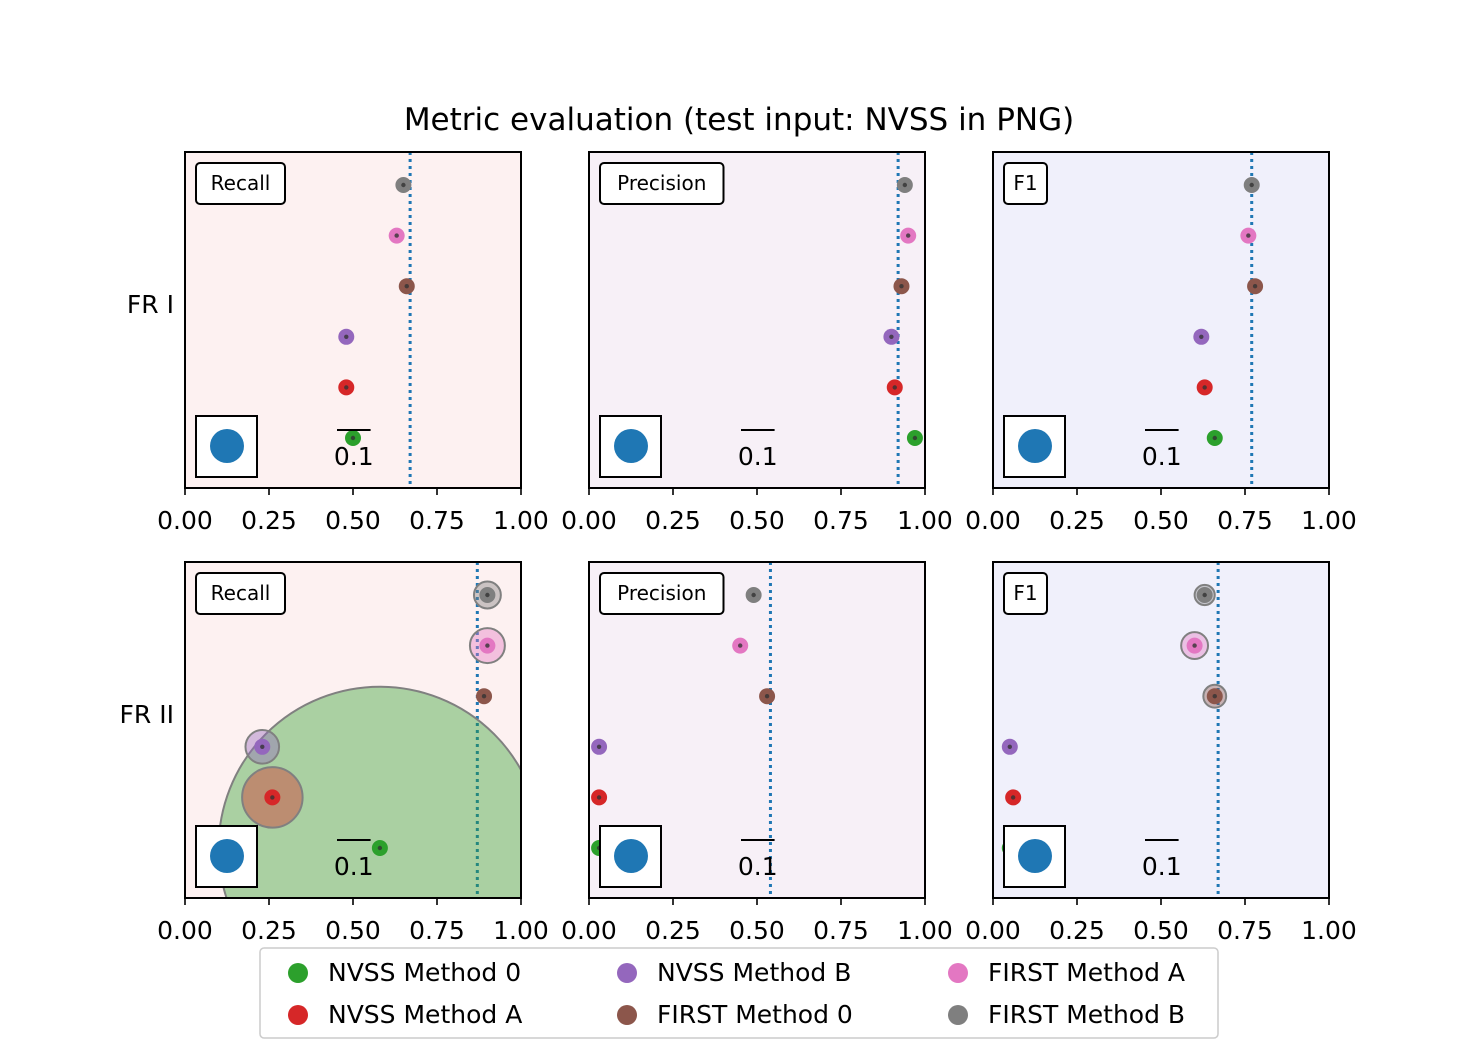 The width and height of the screenshot is (1478, 1040). I want to click on panel-fr-ii-recall-point-center-first-method-b, so click(487, 595).